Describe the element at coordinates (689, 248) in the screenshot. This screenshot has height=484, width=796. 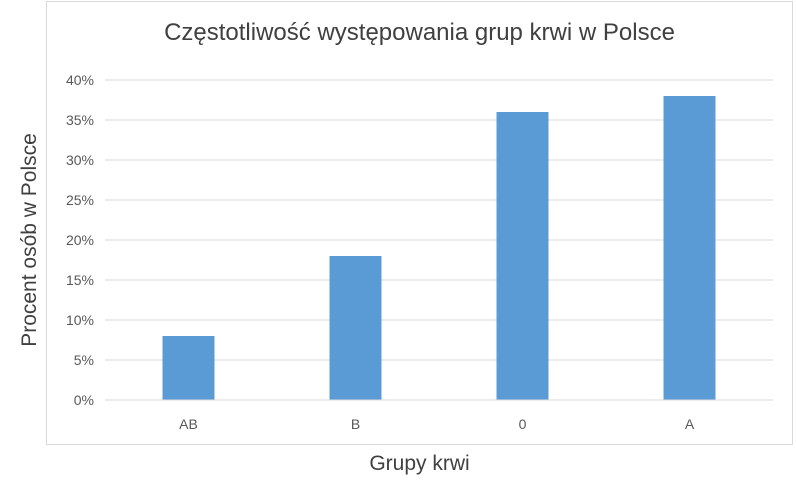
I see `bar-a` at that location.